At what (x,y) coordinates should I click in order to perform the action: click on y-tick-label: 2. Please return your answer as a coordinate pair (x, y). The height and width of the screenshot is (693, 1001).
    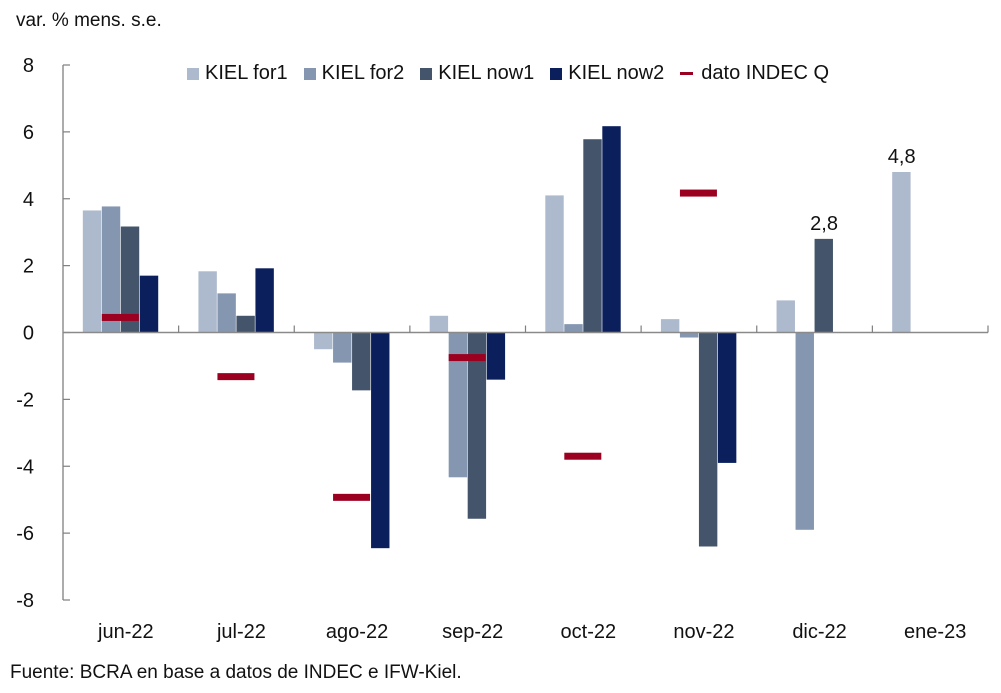
    Looking at the image, I should click on (28, 267).